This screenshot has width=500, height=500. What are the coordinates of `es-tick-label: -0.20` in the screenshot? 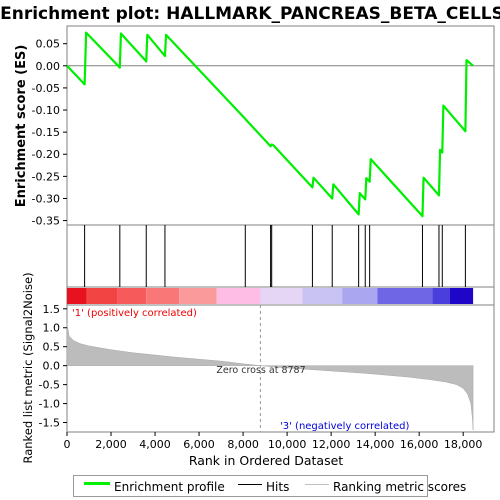 It's located at (46, 154).